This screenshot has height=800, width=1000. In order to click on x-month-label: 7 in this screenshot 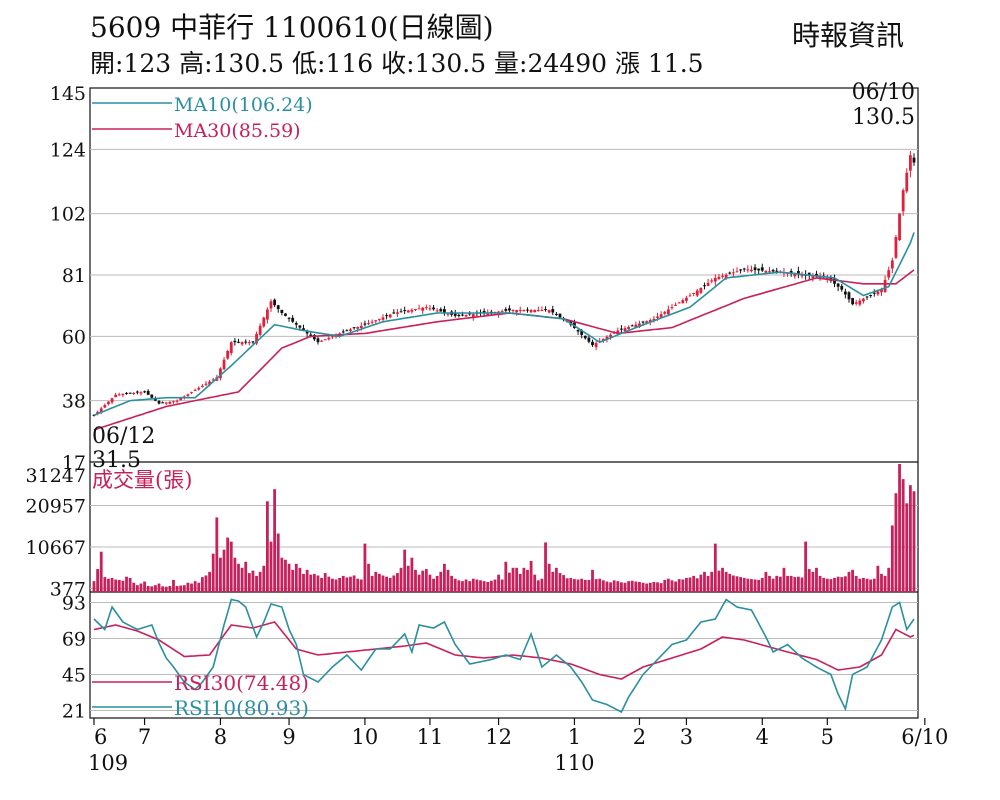, I will do `click(144, 737)`.